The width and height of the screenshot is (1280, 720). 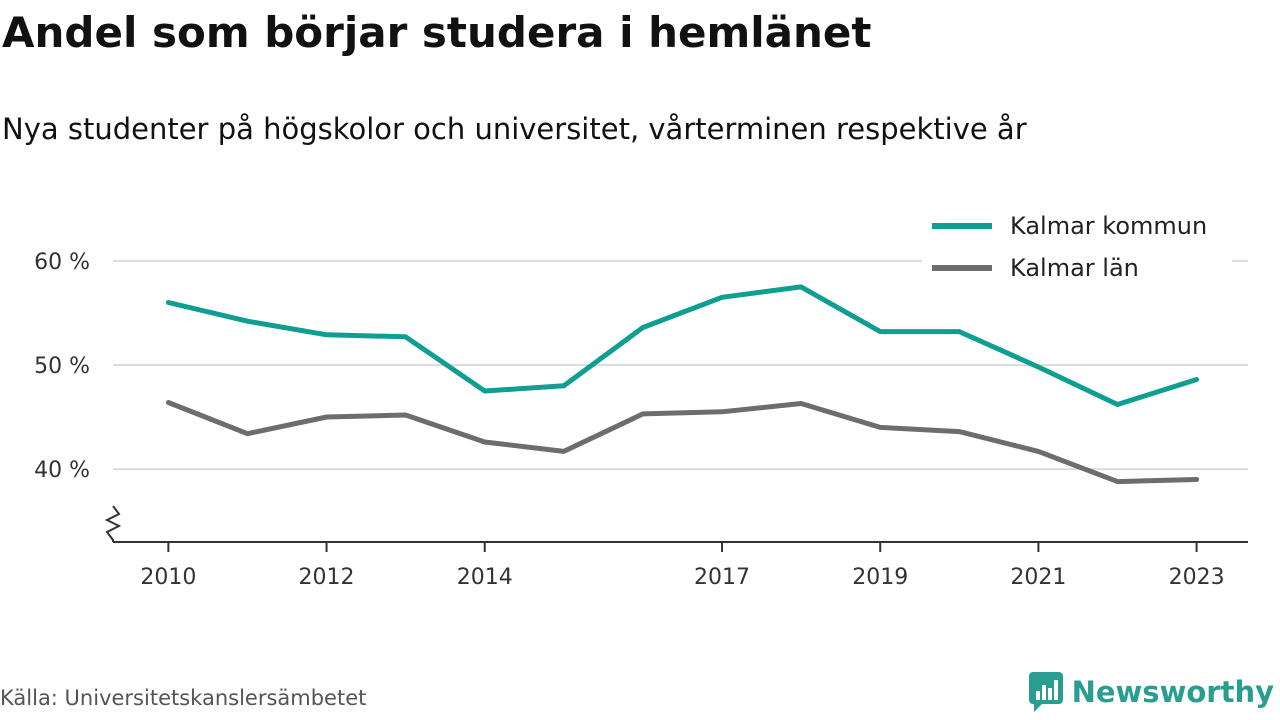 What do you see at coordinates (183, 698) in the screenshot?
I see `source-note: Källa: Universitetskanslersämbetet` at bounding box center [183, 698].